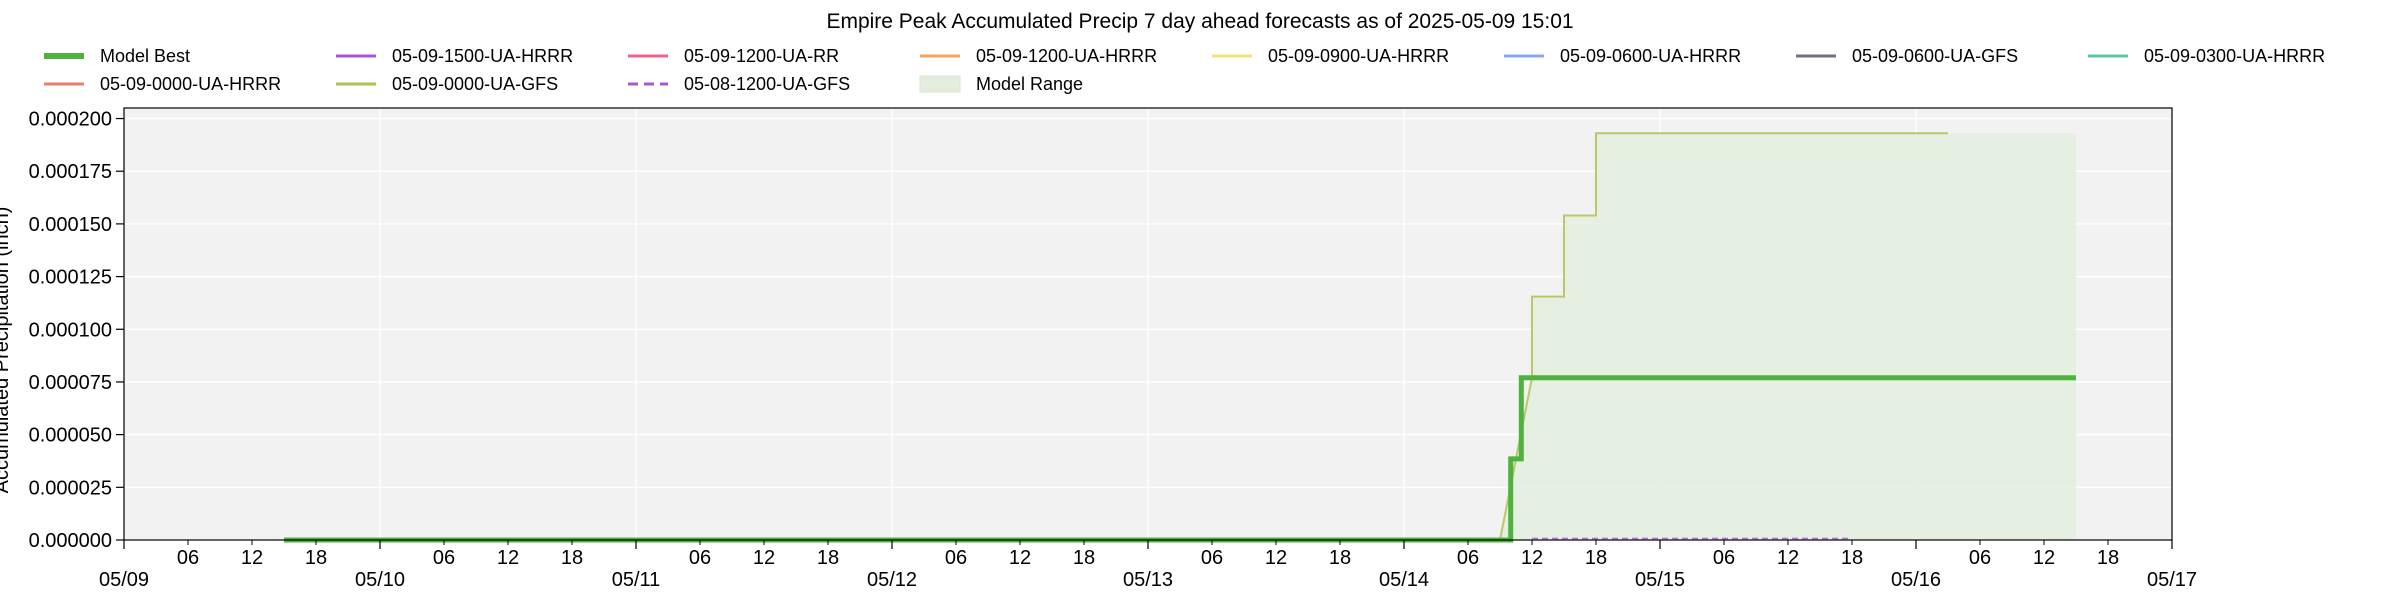 This screenshot has width=2400, height=600. I want to click on legend-item-05-09-0900-ua-hrrr: 05-09-0900-UA-HRRR, so click(1330, 56).